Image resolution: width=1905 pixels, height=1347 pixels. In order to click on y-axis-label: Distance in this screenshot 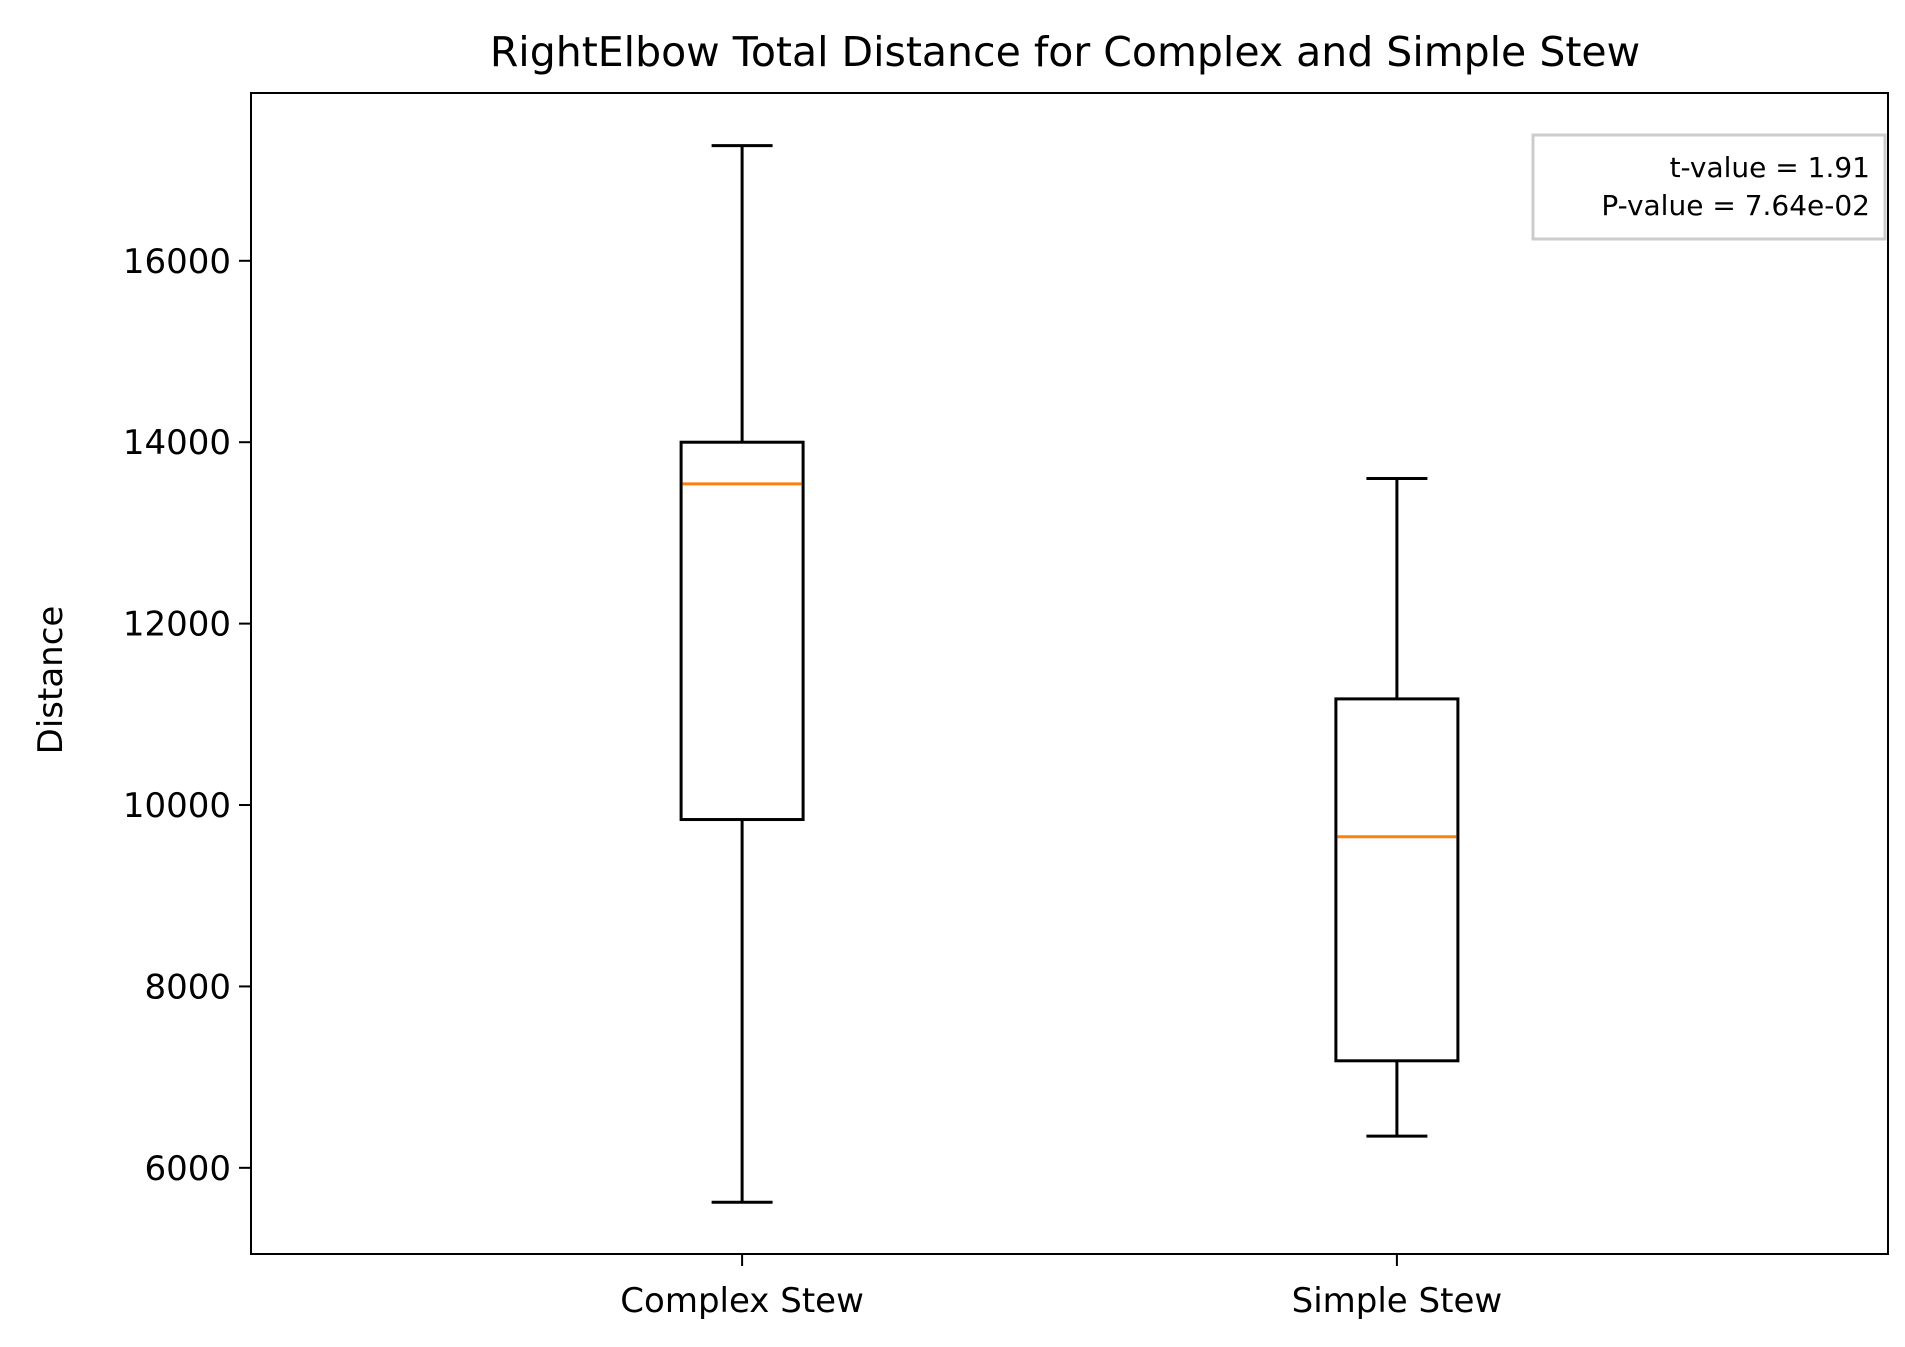, I will do `click(51, 680)`.